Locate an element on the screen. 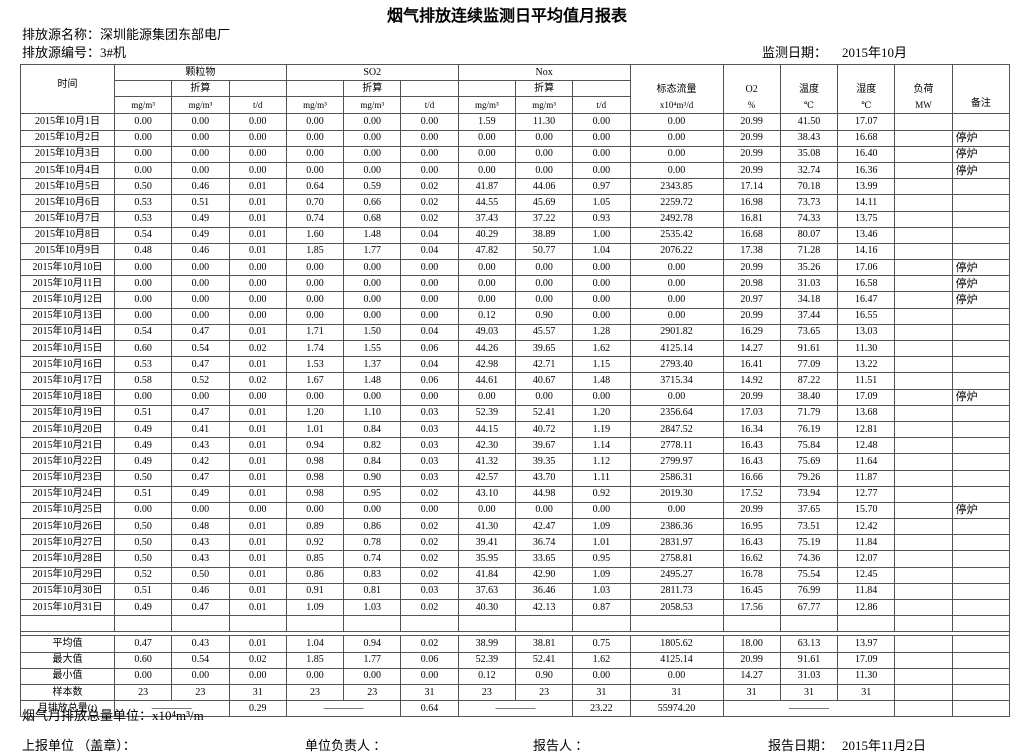 Image resolution: width=1014 pixels, height=754 pixels. value-cell: 1.09 is located at coordinates (315, 607).